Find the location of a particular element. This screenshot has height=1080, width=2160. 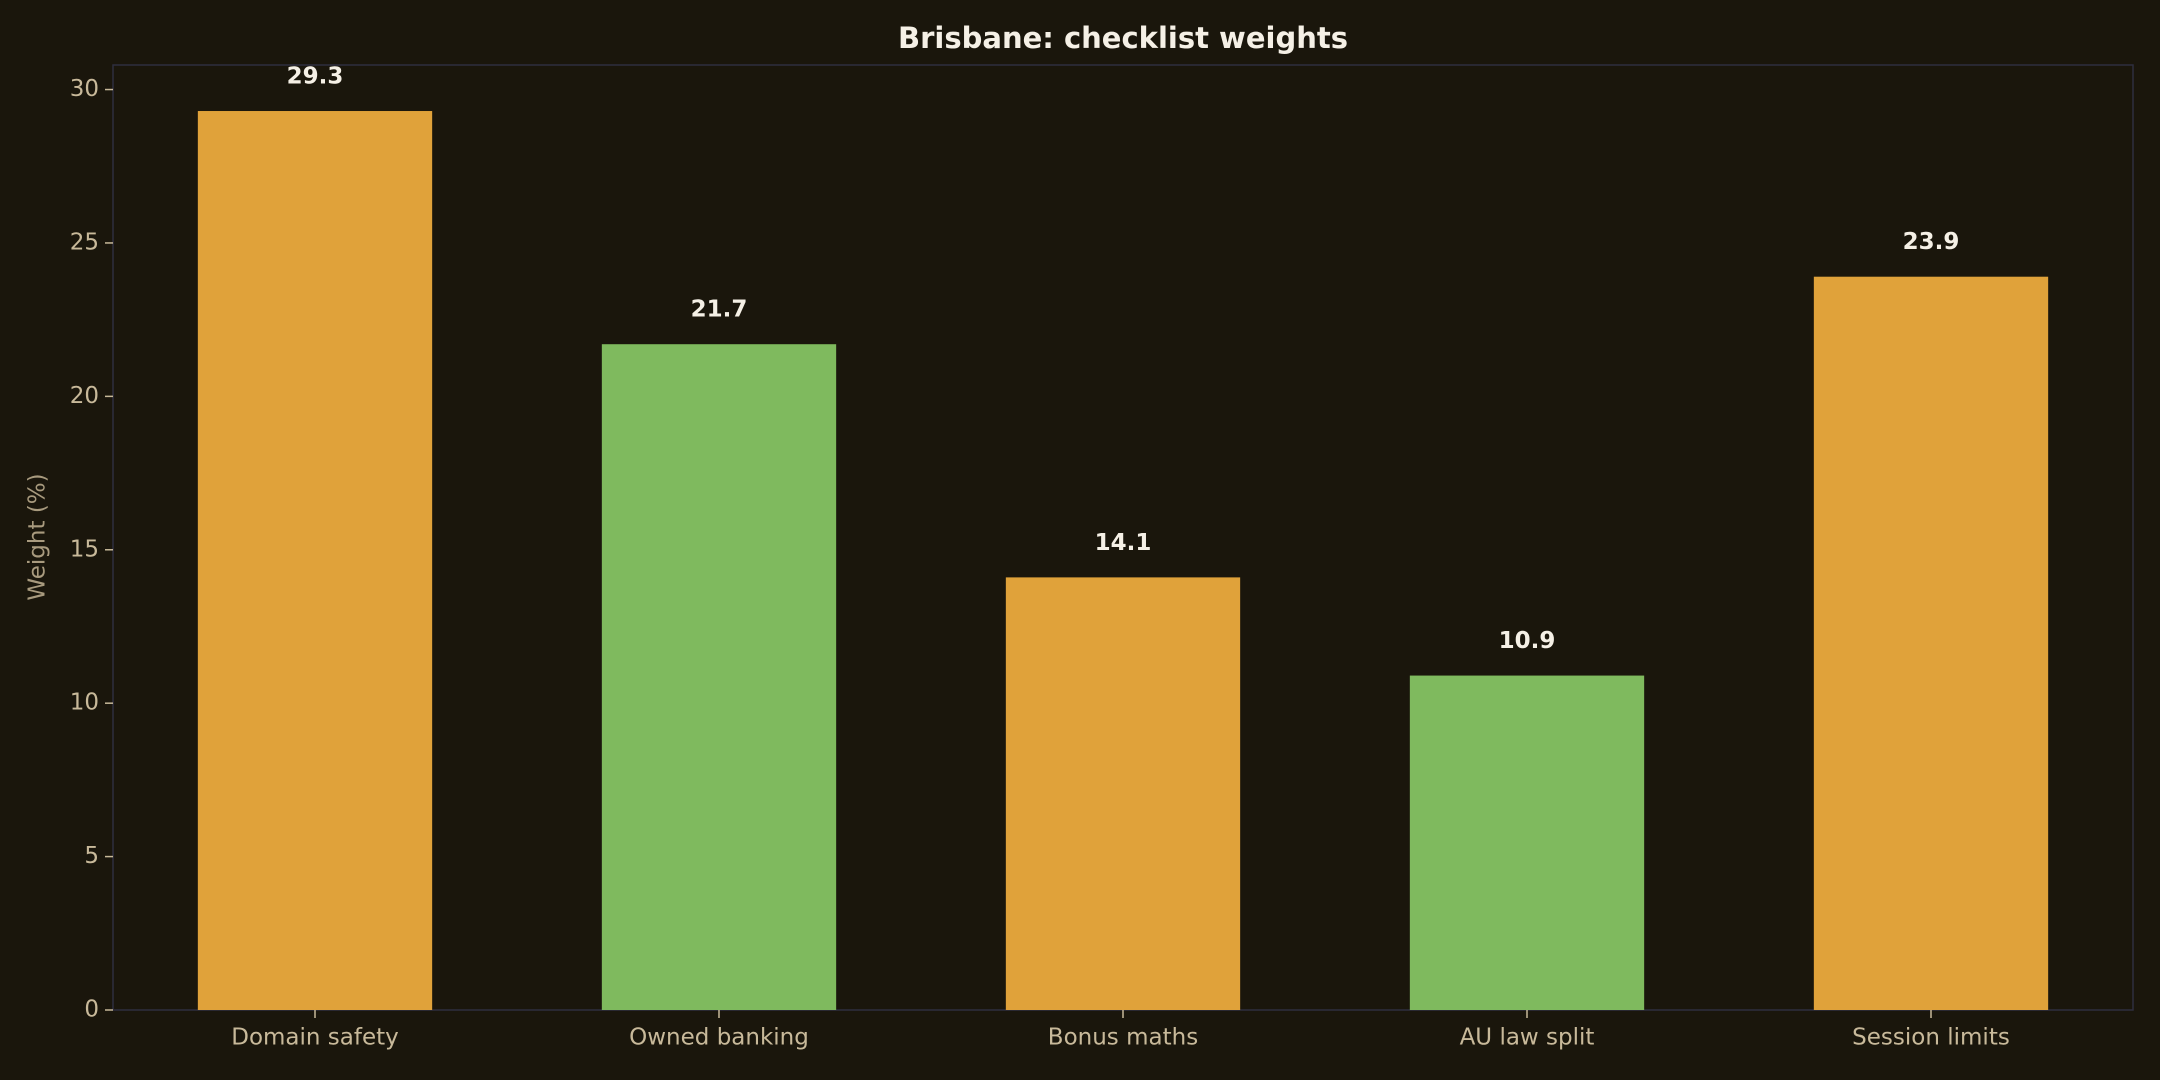

y-tick-label: 25 is located at coordinates (84, 242).